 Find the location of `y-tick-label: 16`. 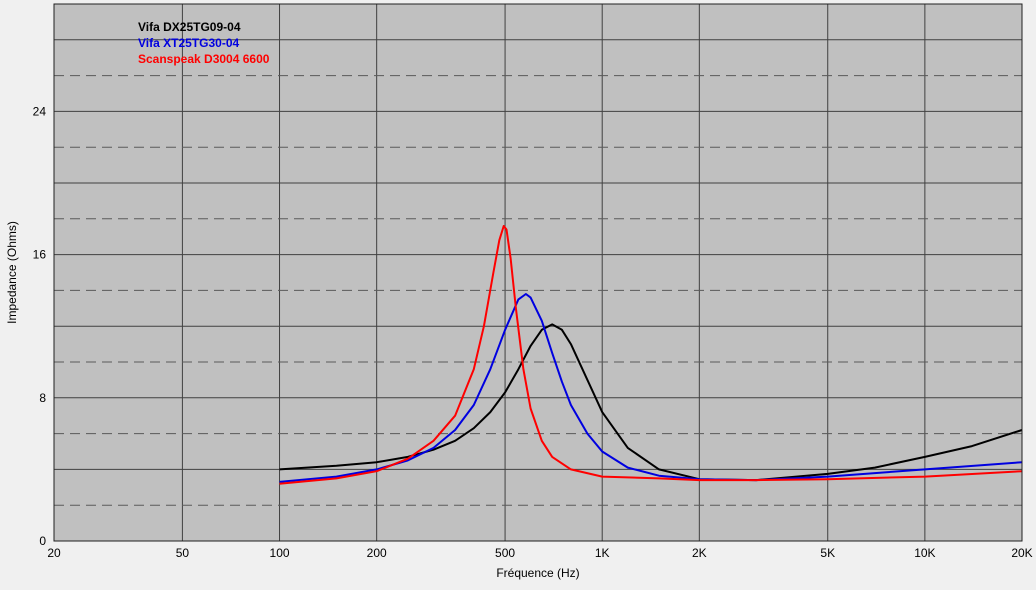

y-tick-label: 16 is located at coordinates (40, 255).